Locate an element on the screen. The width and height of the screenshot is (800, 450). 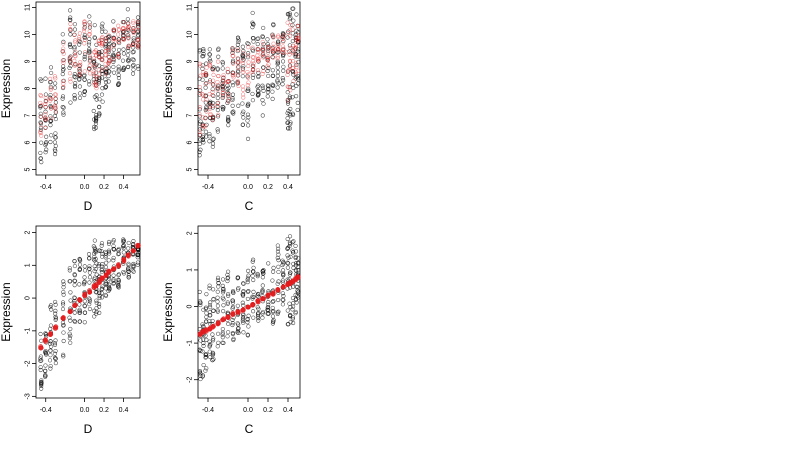
y-tick-label: -1 is located at coordinates (190, 343).